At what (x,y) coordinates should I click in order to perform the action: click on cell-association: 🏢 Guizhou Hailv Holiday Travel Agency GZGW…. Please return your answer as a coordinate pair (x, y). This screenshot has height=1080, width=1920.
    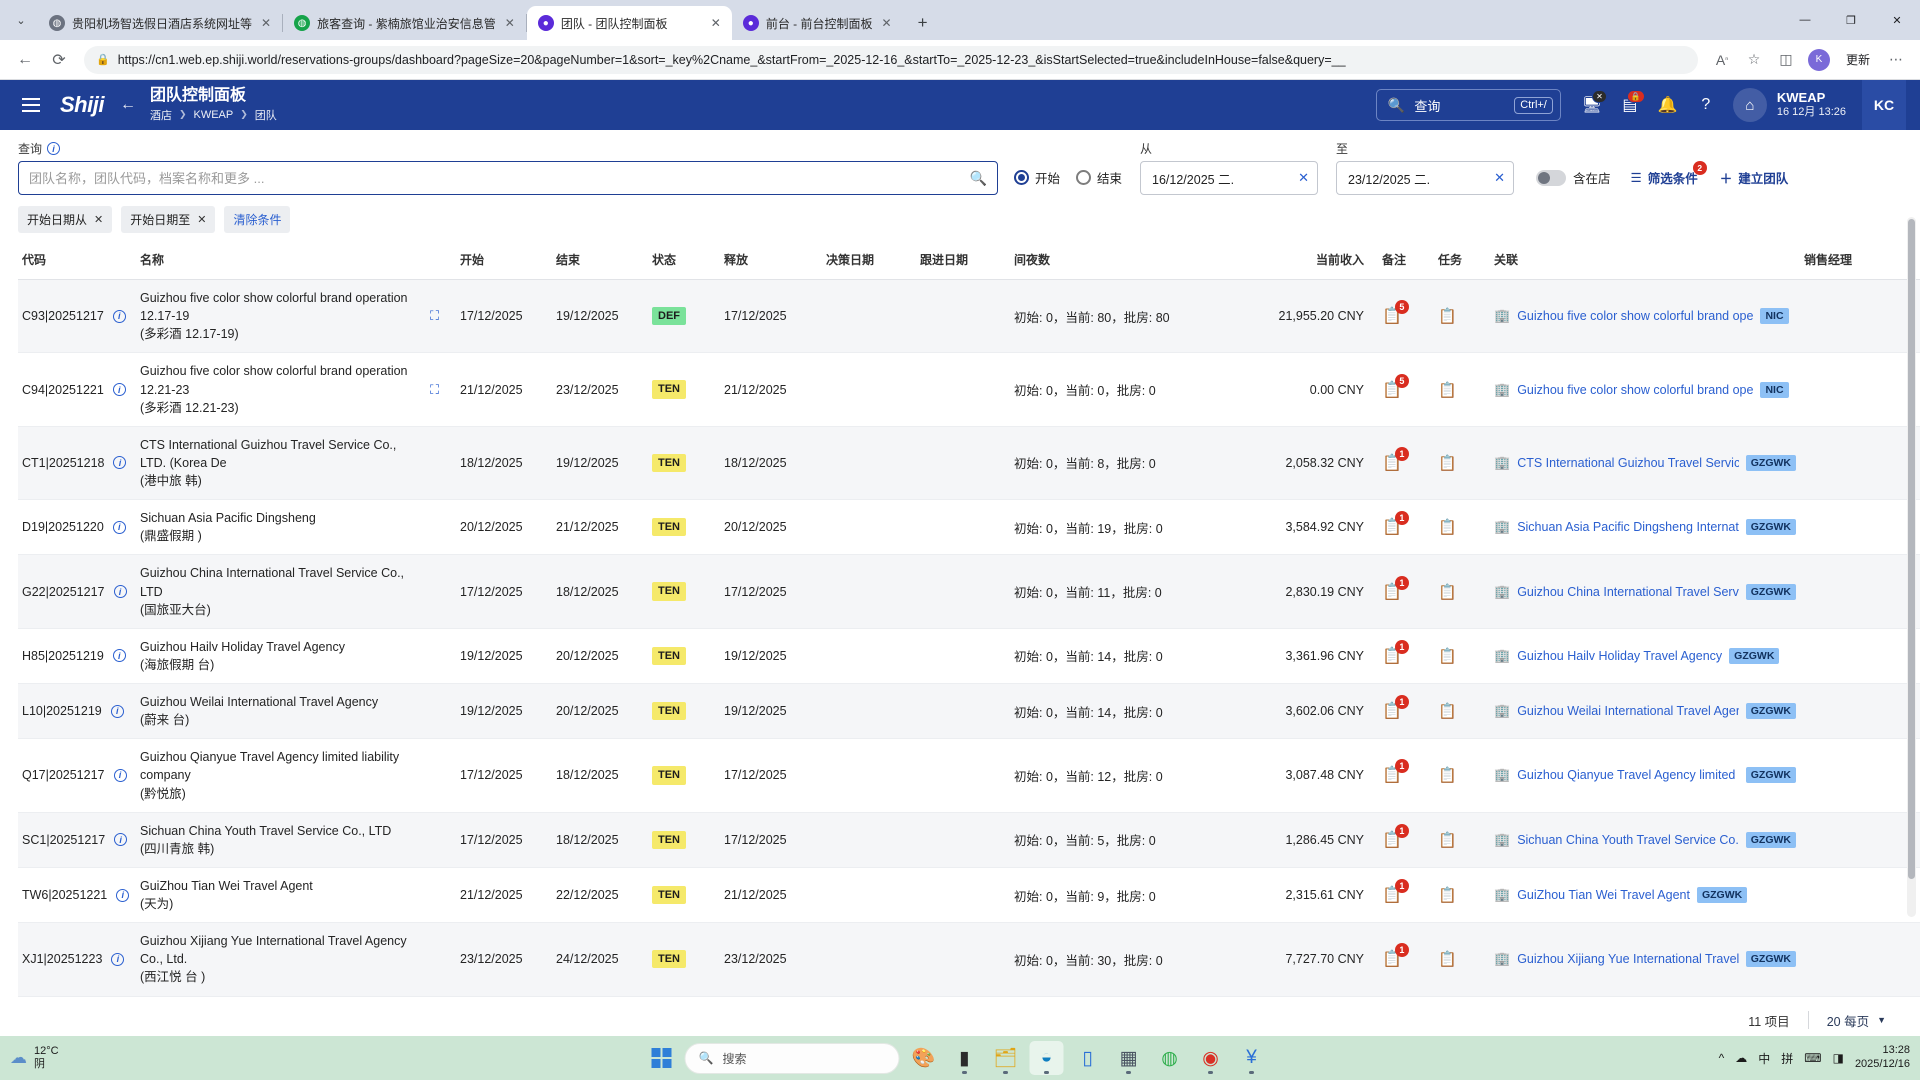
    Looking at the image, I should click on (1645, 656).